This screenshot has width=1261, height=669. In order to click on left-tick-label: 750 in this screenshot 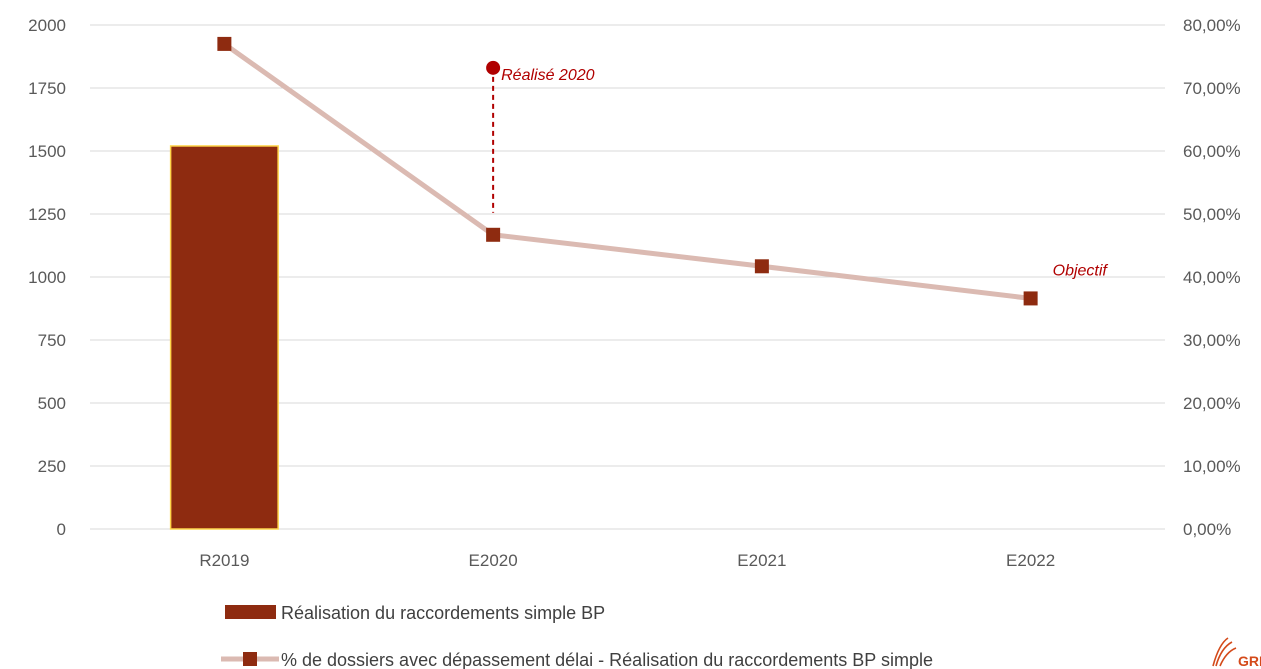, I will do `click(52, 340)`.